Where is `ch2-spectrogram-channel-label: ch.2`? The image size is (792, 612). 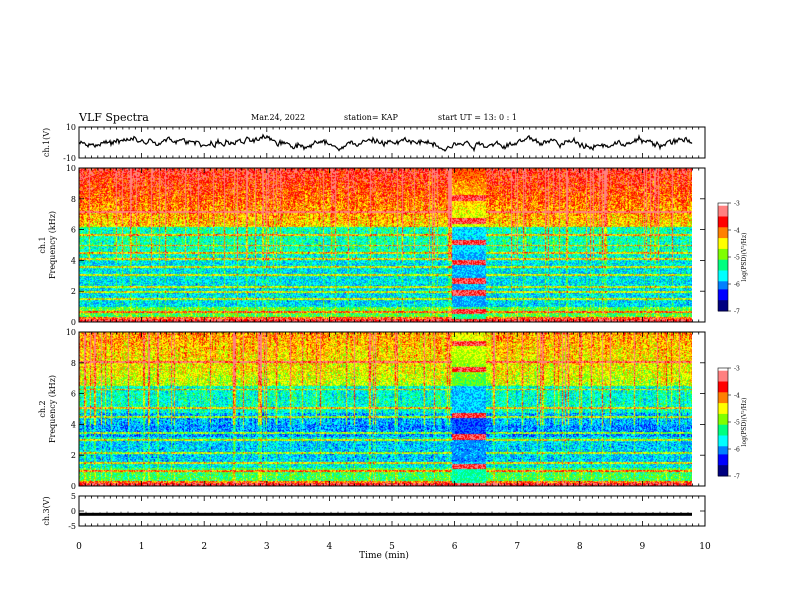
ch2-spectrogram-channel-label: ch.2 is located at coordinates (42, 408).